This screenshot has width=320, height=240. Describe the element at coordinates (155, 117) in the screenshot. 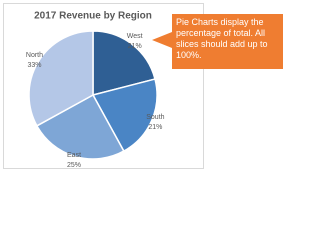

I see `slice-label: South` at that location.